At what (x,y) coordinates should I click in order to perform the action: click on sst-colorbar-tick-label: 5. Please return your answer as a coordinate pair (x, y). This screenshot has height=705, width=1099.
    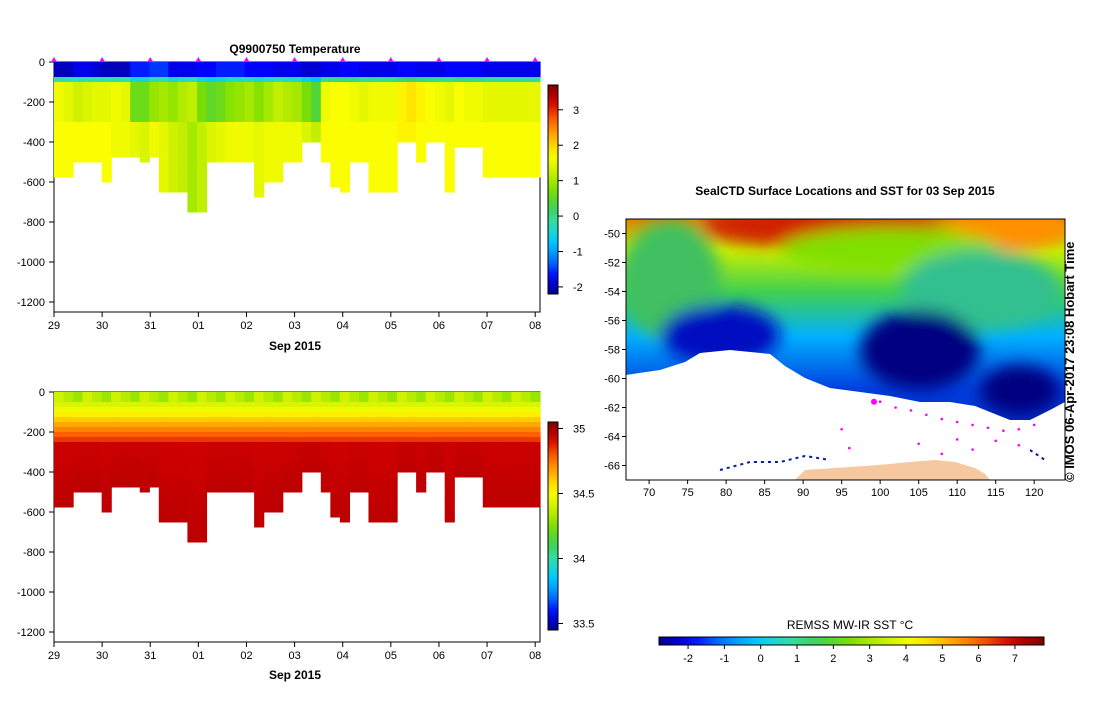
    Looking at the image, I should click on (942, 659).